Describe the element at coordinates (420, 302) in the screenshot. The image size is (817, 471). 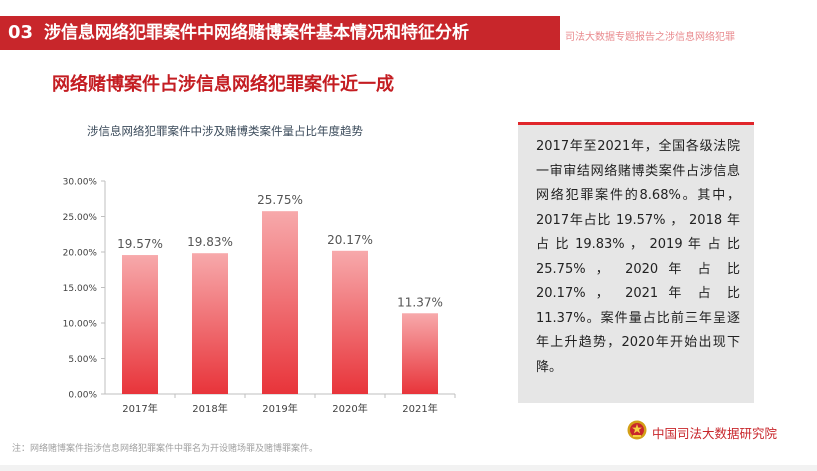
I see `data-label: 11.37%` at that location.